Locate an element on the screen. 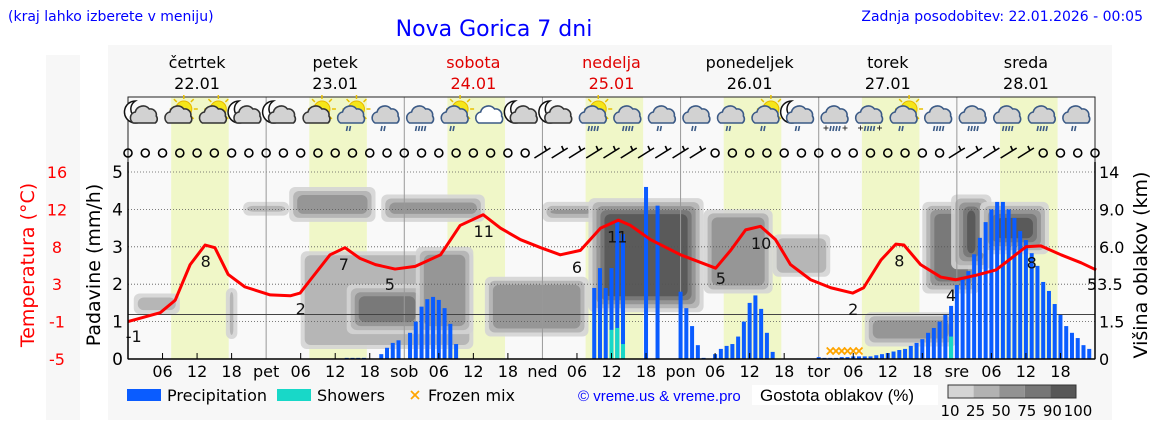 This screenshot has height=443, width=1152. x-tick-day: pet is located at coordinates (266, 371).